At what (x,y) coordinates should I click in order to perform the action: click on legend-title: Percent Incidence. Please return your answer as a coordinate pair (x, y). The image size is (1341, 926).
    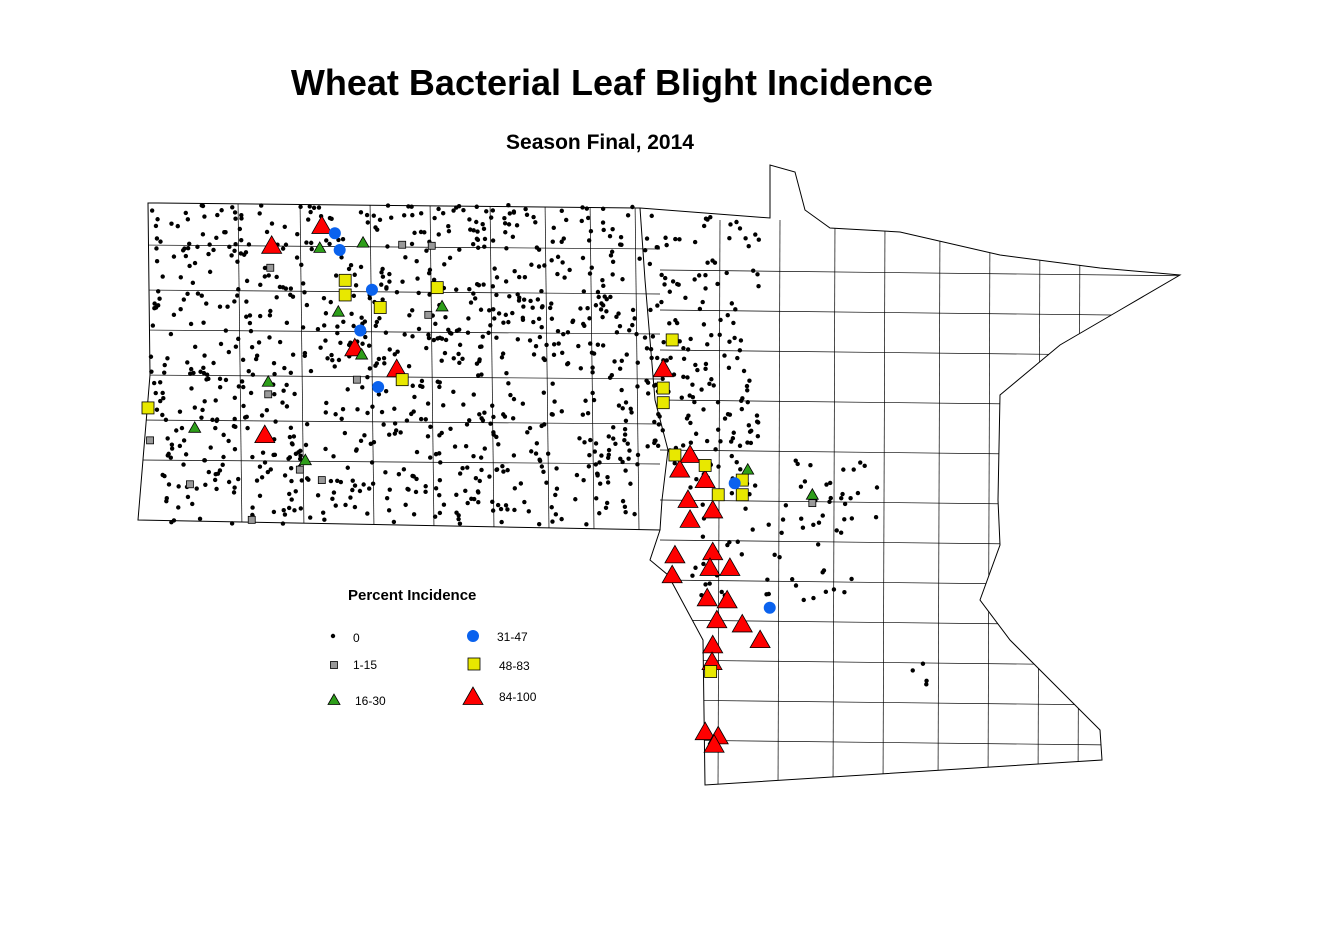
    Looking at the image, I should click on (412, 595).